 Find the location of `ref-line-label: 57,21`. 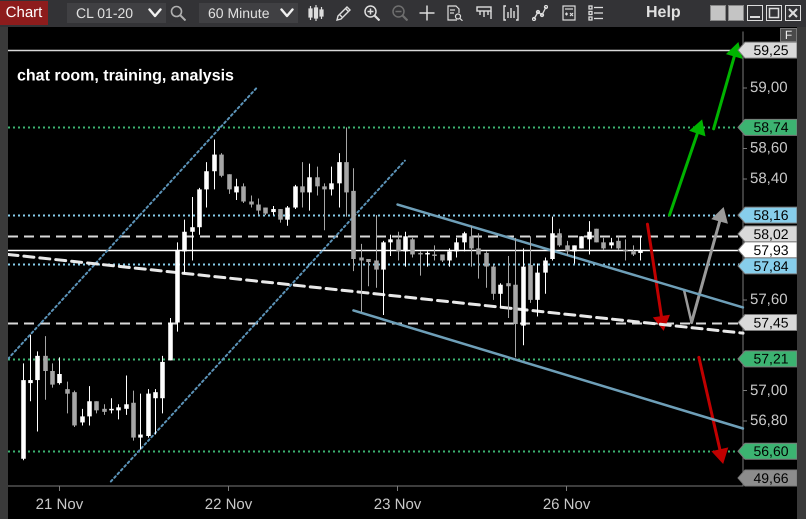

ref-line-label: 57,21 is located at coordinates (771, 358).